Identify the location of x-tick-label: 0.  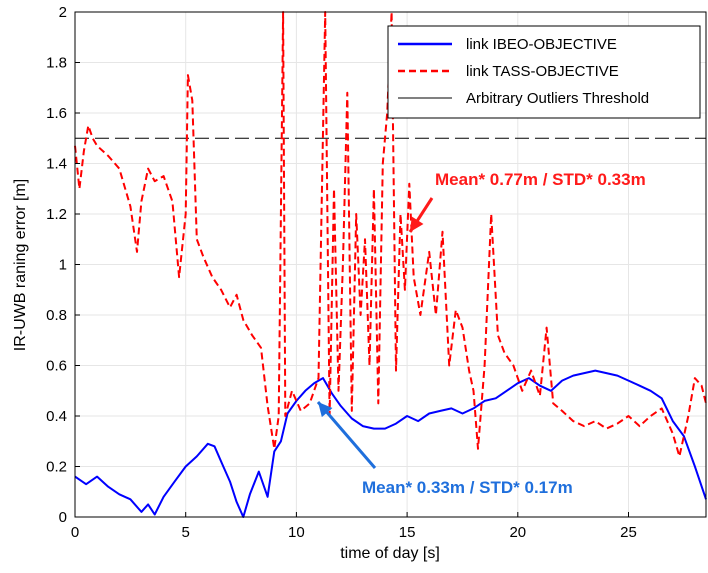
(75, 532).